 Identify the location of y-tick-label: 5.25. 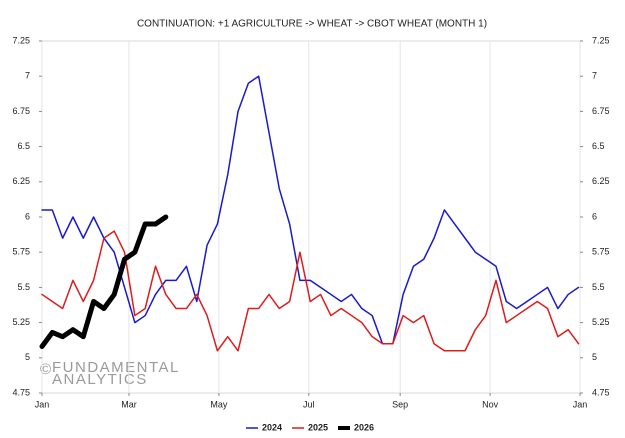
(21, 322).